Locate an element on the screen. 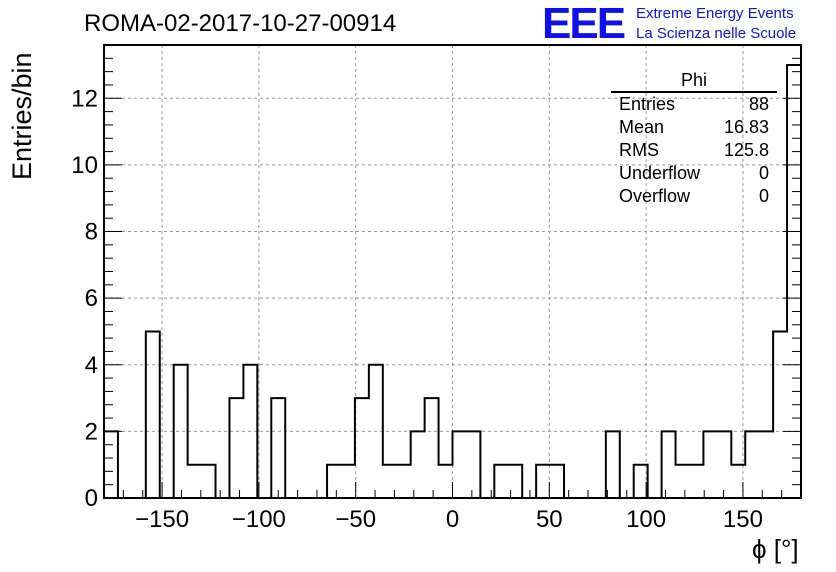 Image resolution: width=836 pixels, height=572 pixels. stats-row: Underflow 0 is located at coordinates (694, 173).